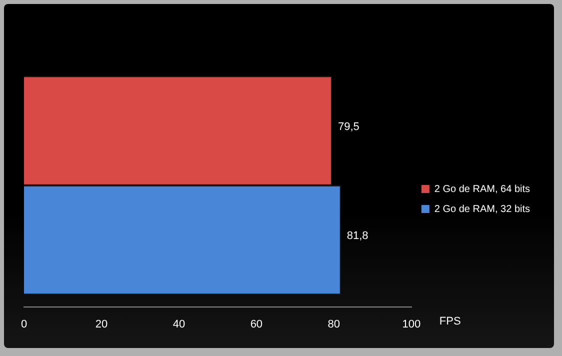  I want to click on x-axis-title: FPS, so click(450, 321).